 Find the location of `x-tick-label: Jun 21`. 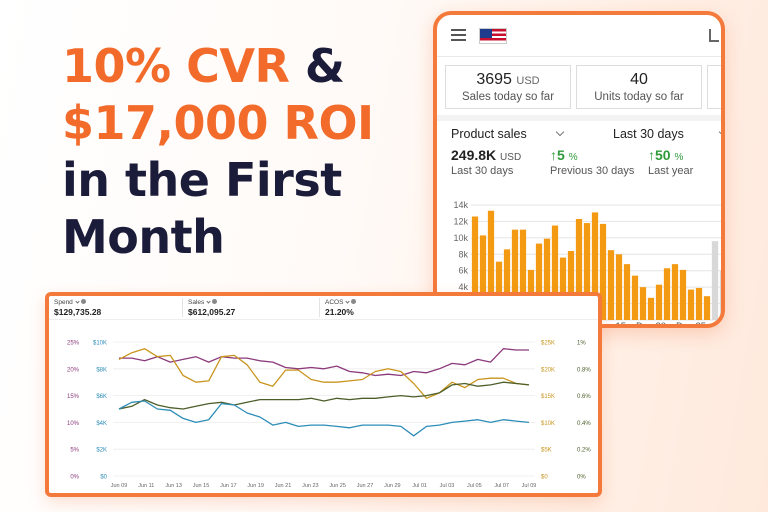

x-tick-label: Jun 21 is located at coordinates (283, 486).